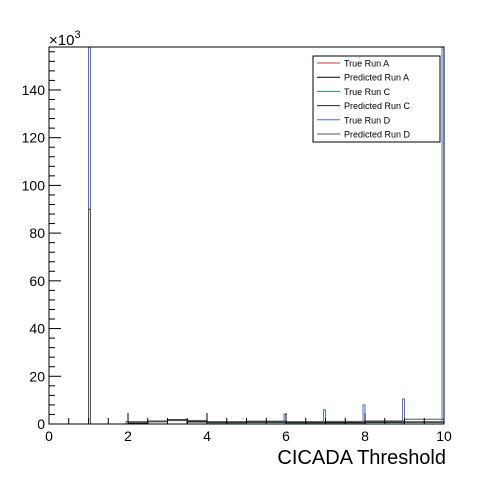  What do you see at coordinates (444, 436) in the screenshot?
I see `x-tick-label: 10` at bounding box center [444, 436].